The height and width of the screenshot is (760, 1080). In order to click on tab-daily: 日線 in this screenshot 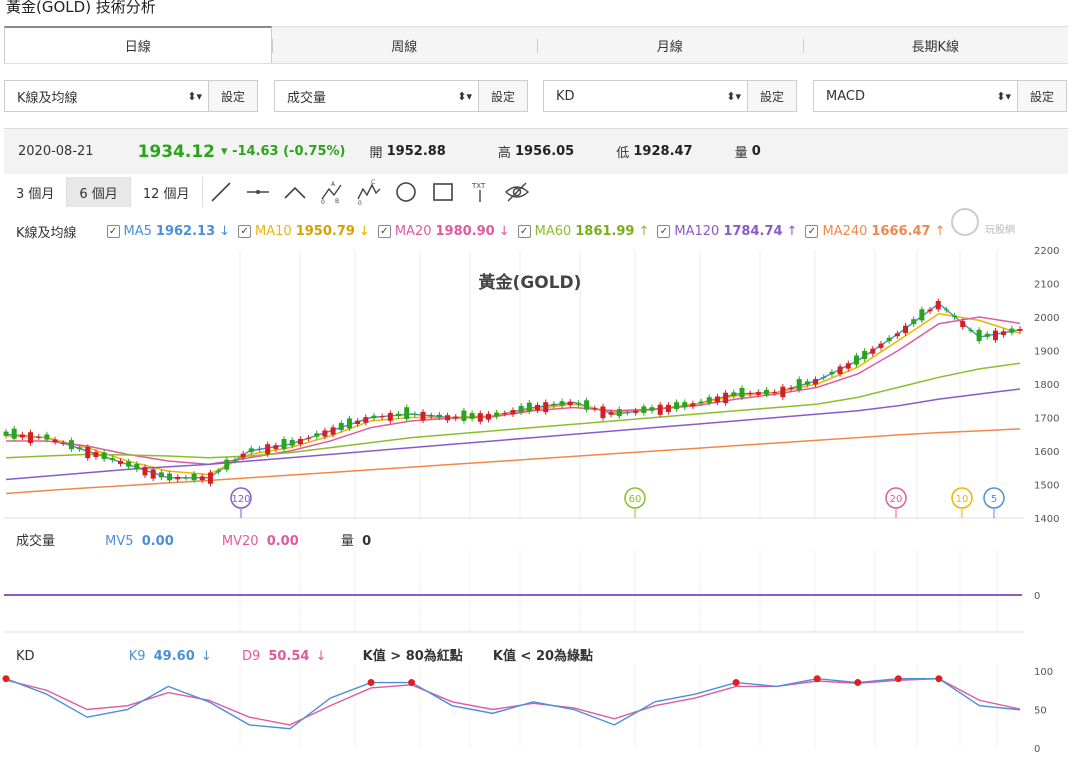, I will do `click(138, 44)`.